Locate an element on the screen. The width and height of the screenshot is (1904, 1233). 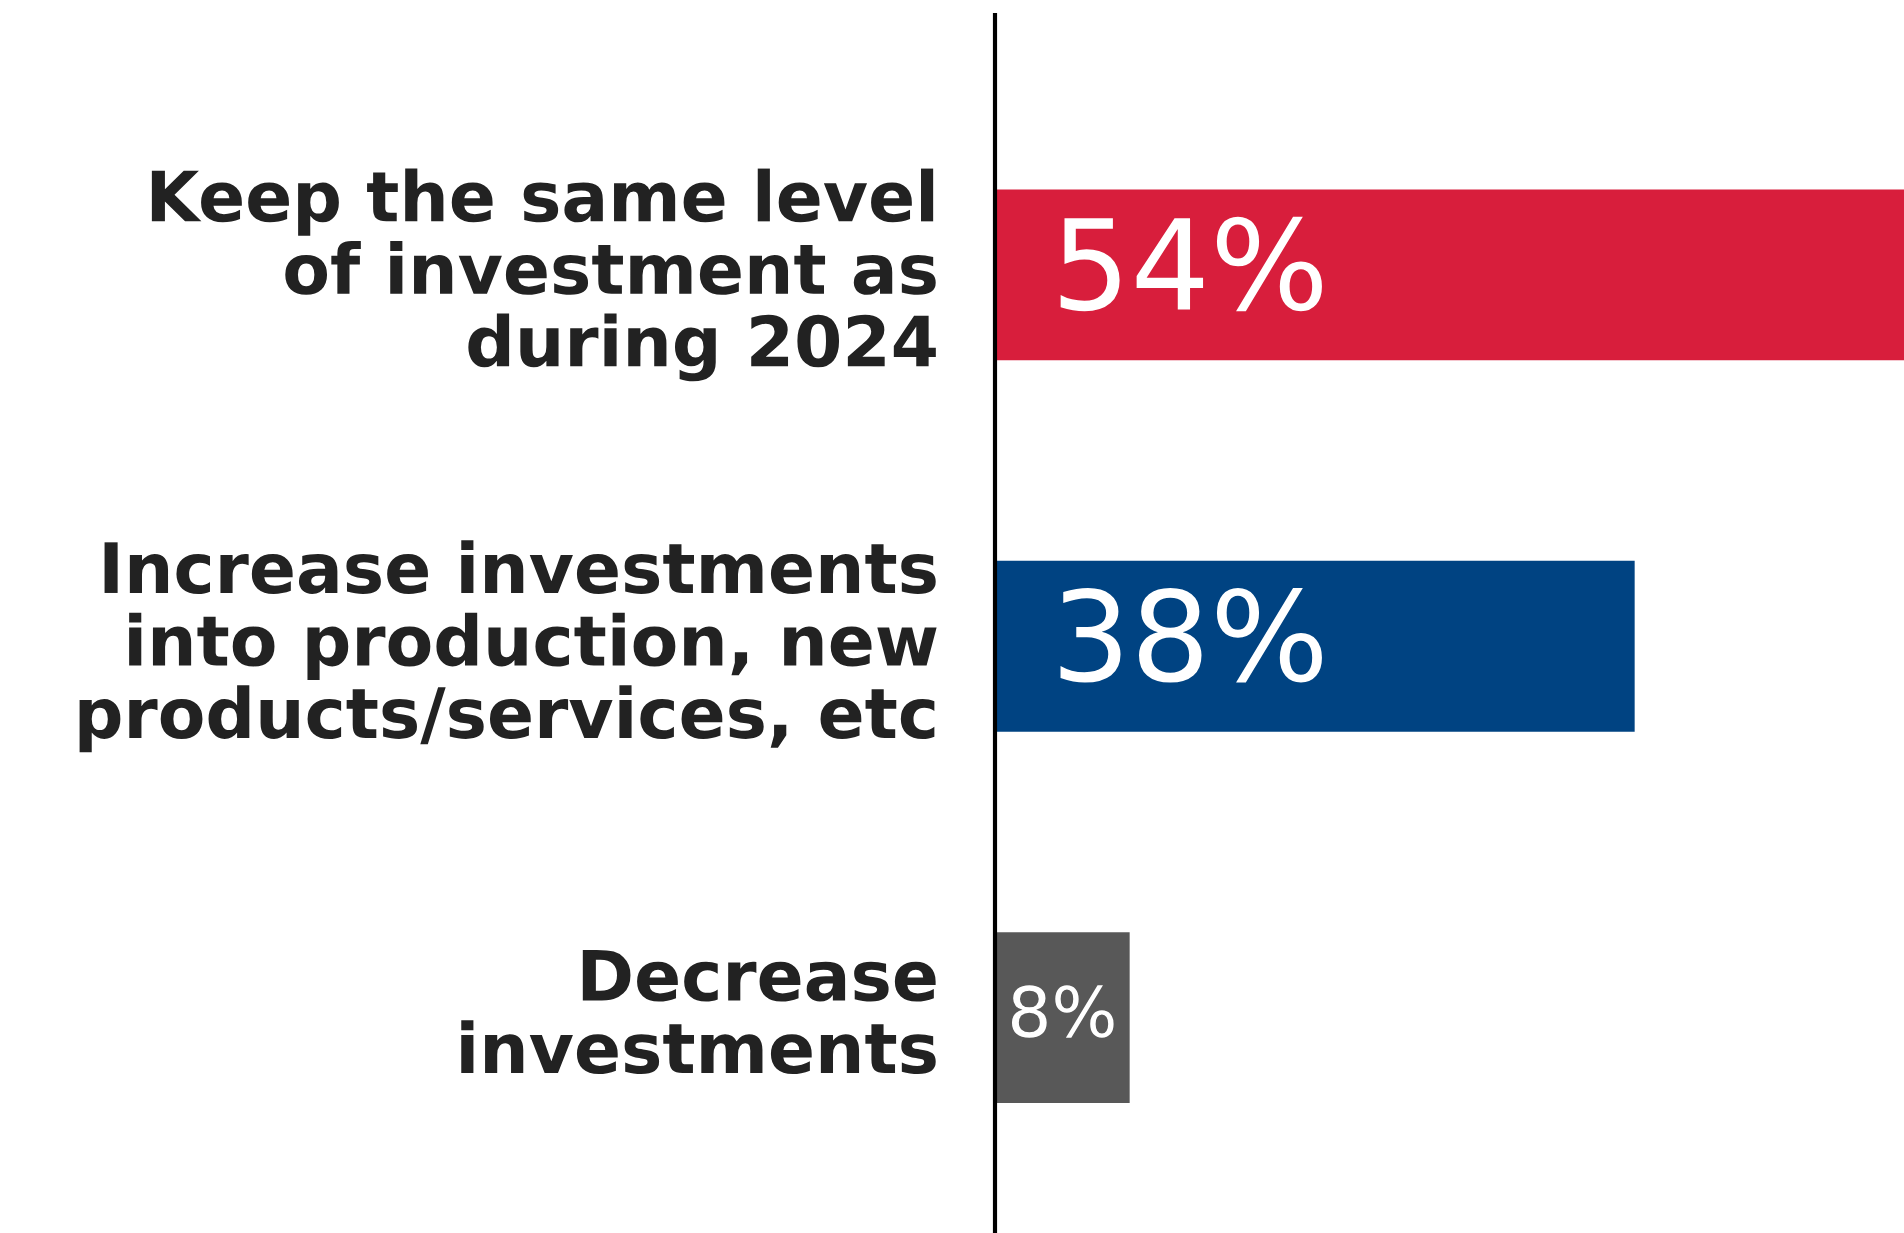
data-label: 8% is located at coordinates (1062, 1011).